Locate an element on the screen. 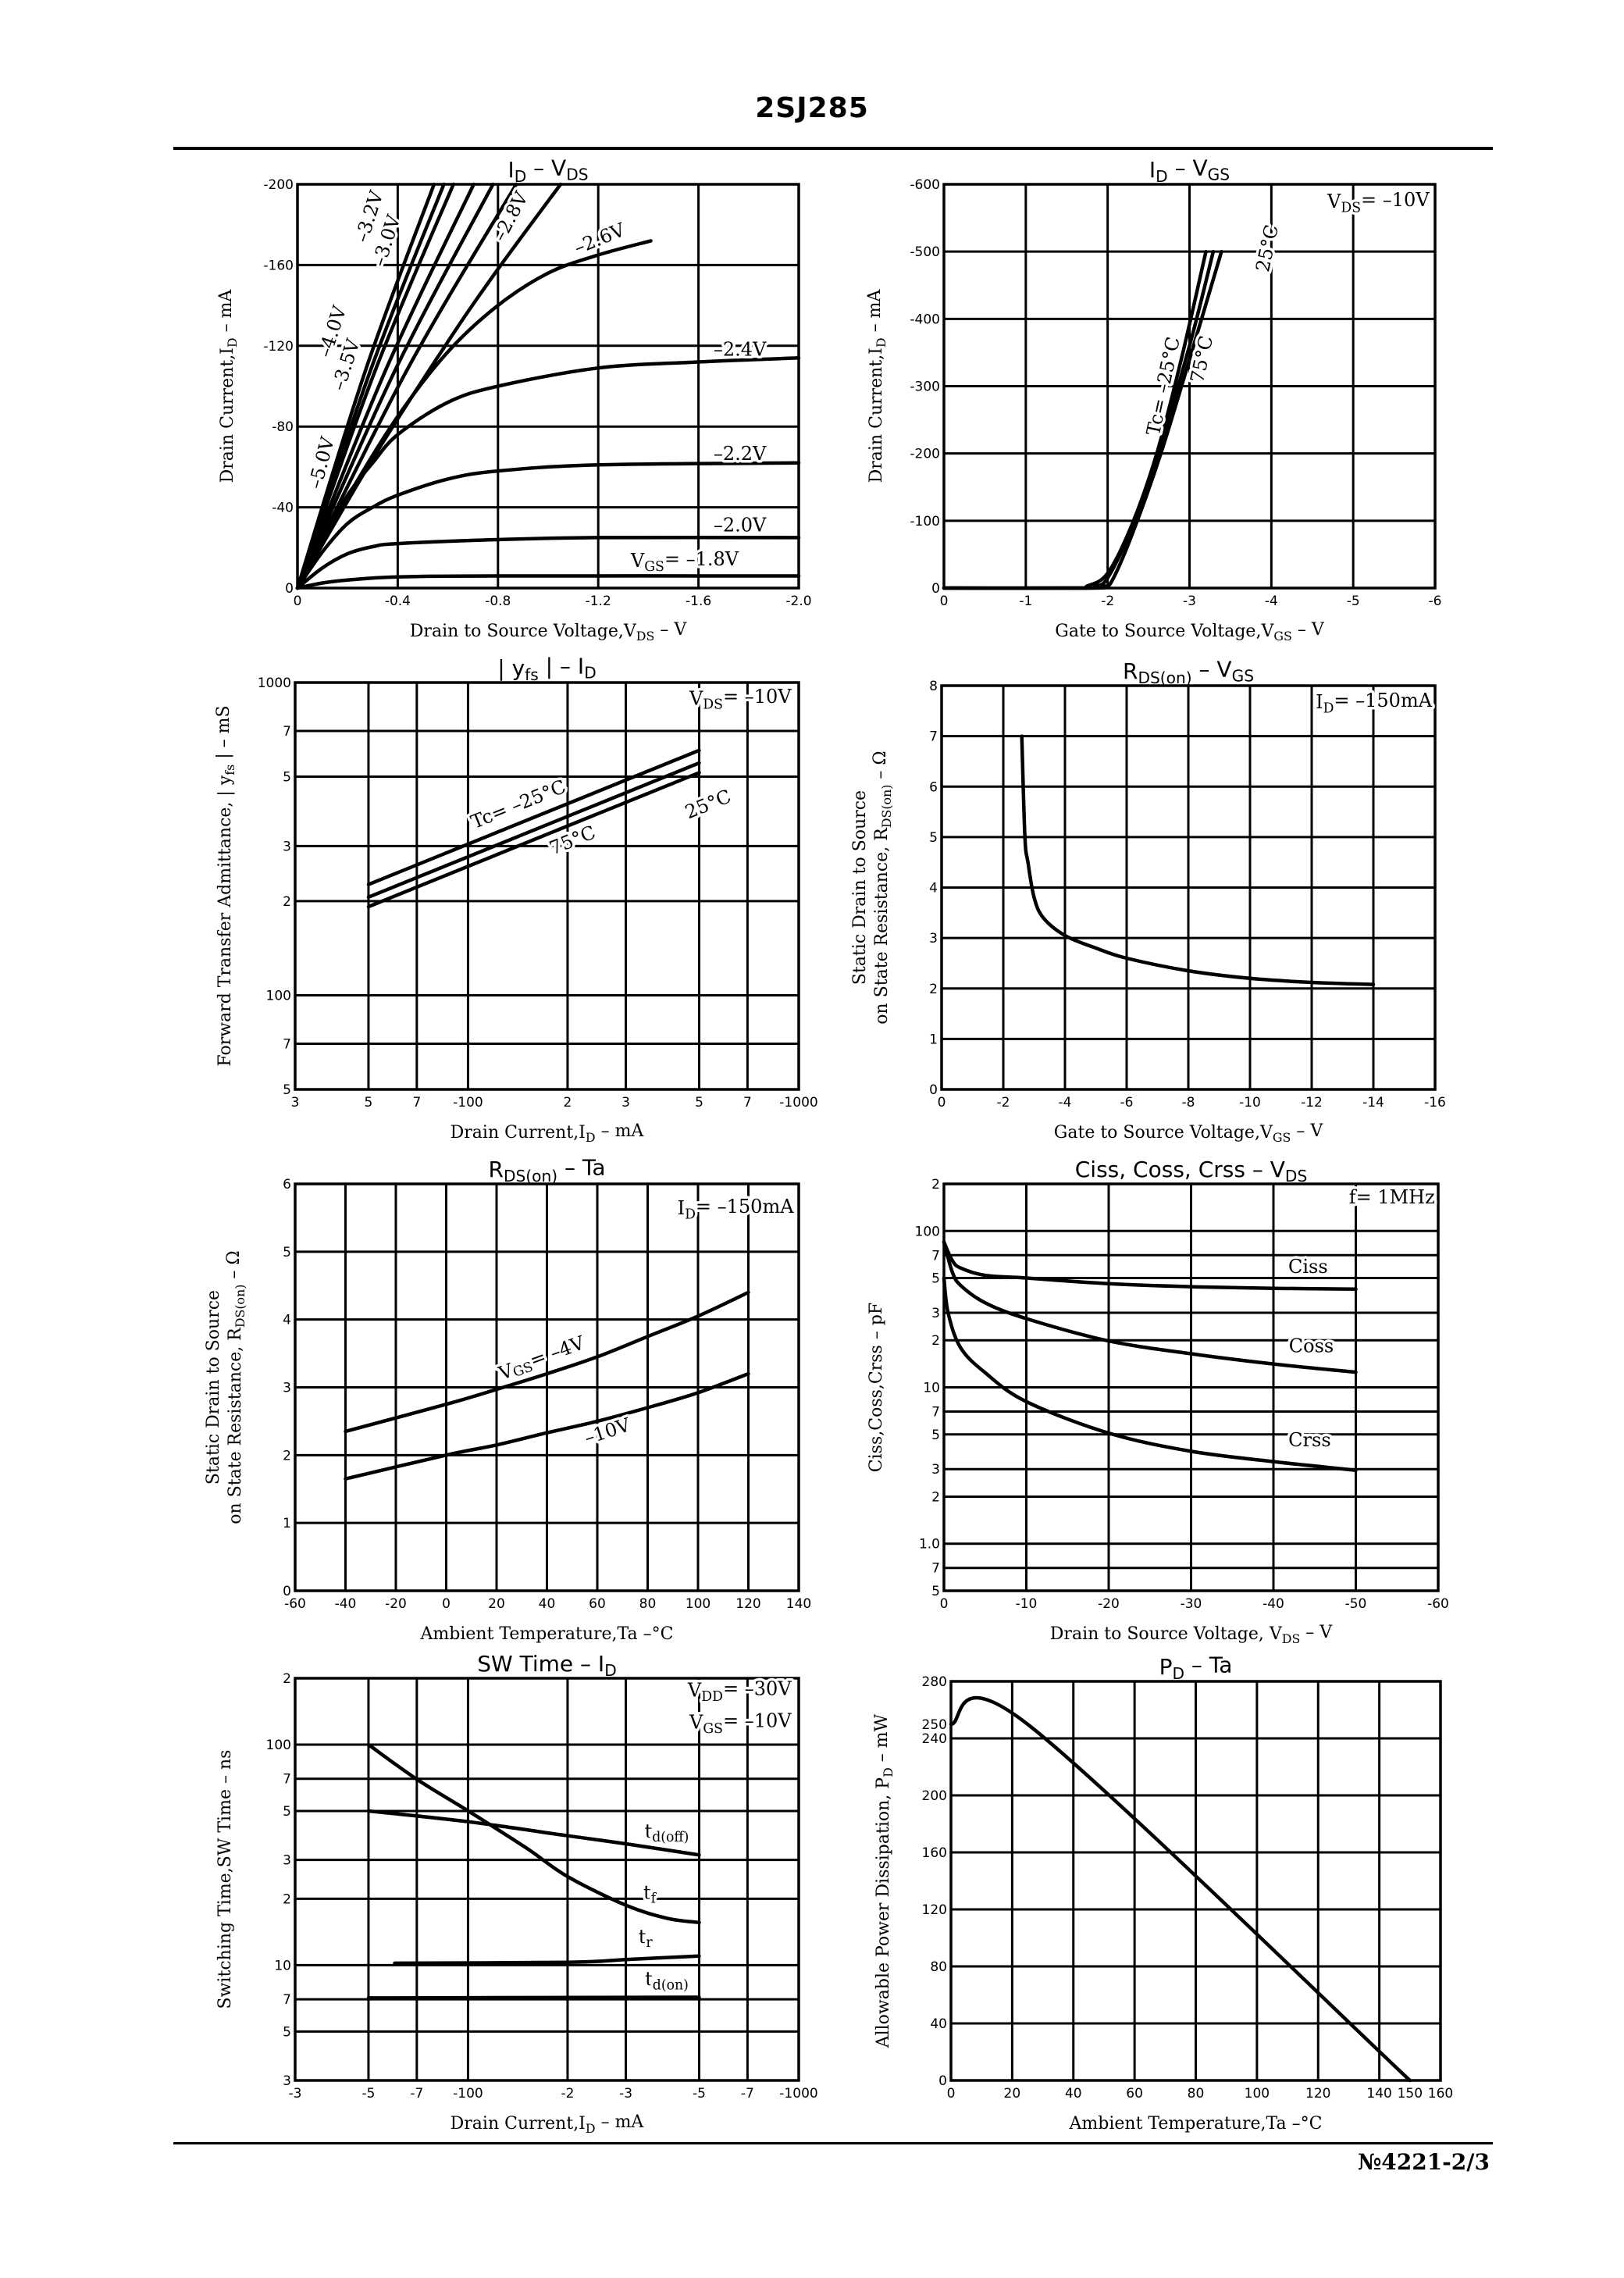 This screenshot has height=2278, width=1624. curve-annotation: –2.4V is located at coordinates (740, 350).